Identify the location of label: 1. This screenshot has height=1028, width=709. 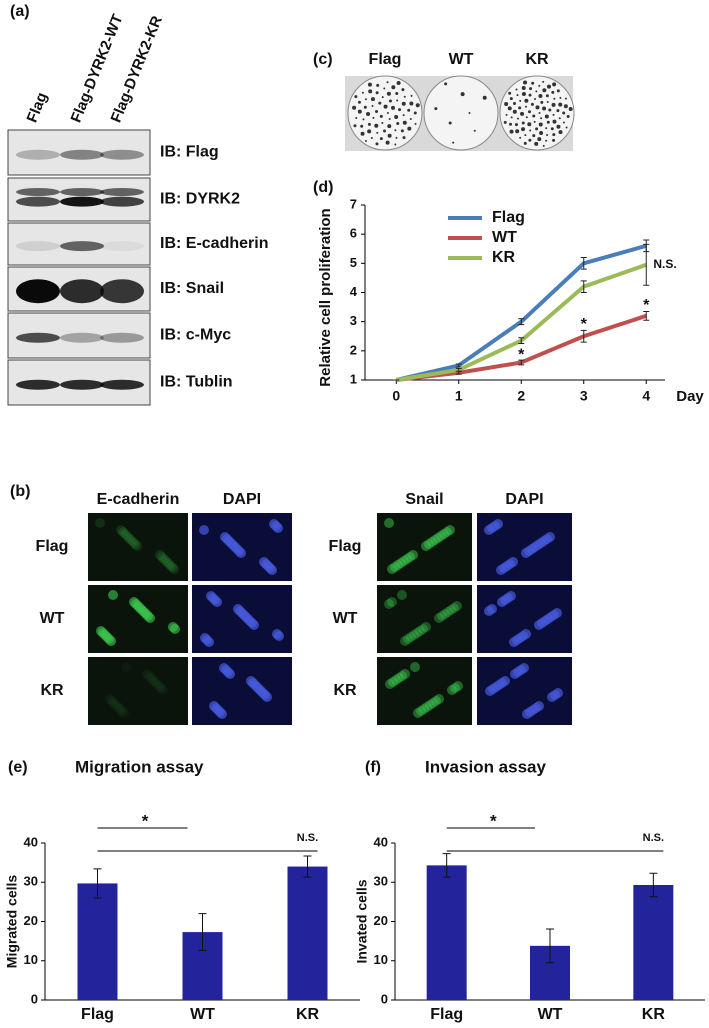
(459, 396).